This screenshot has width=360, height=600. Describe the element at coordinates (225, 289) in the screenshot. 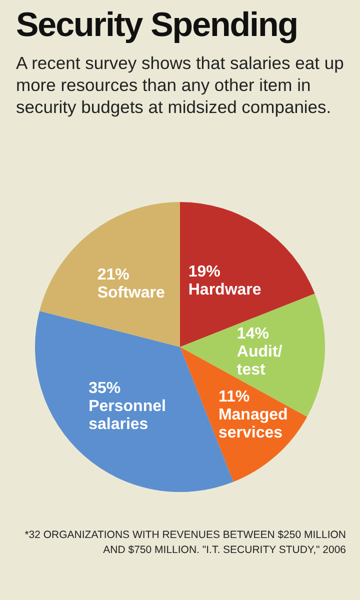

I see `slice-label: Hardware` at that location.